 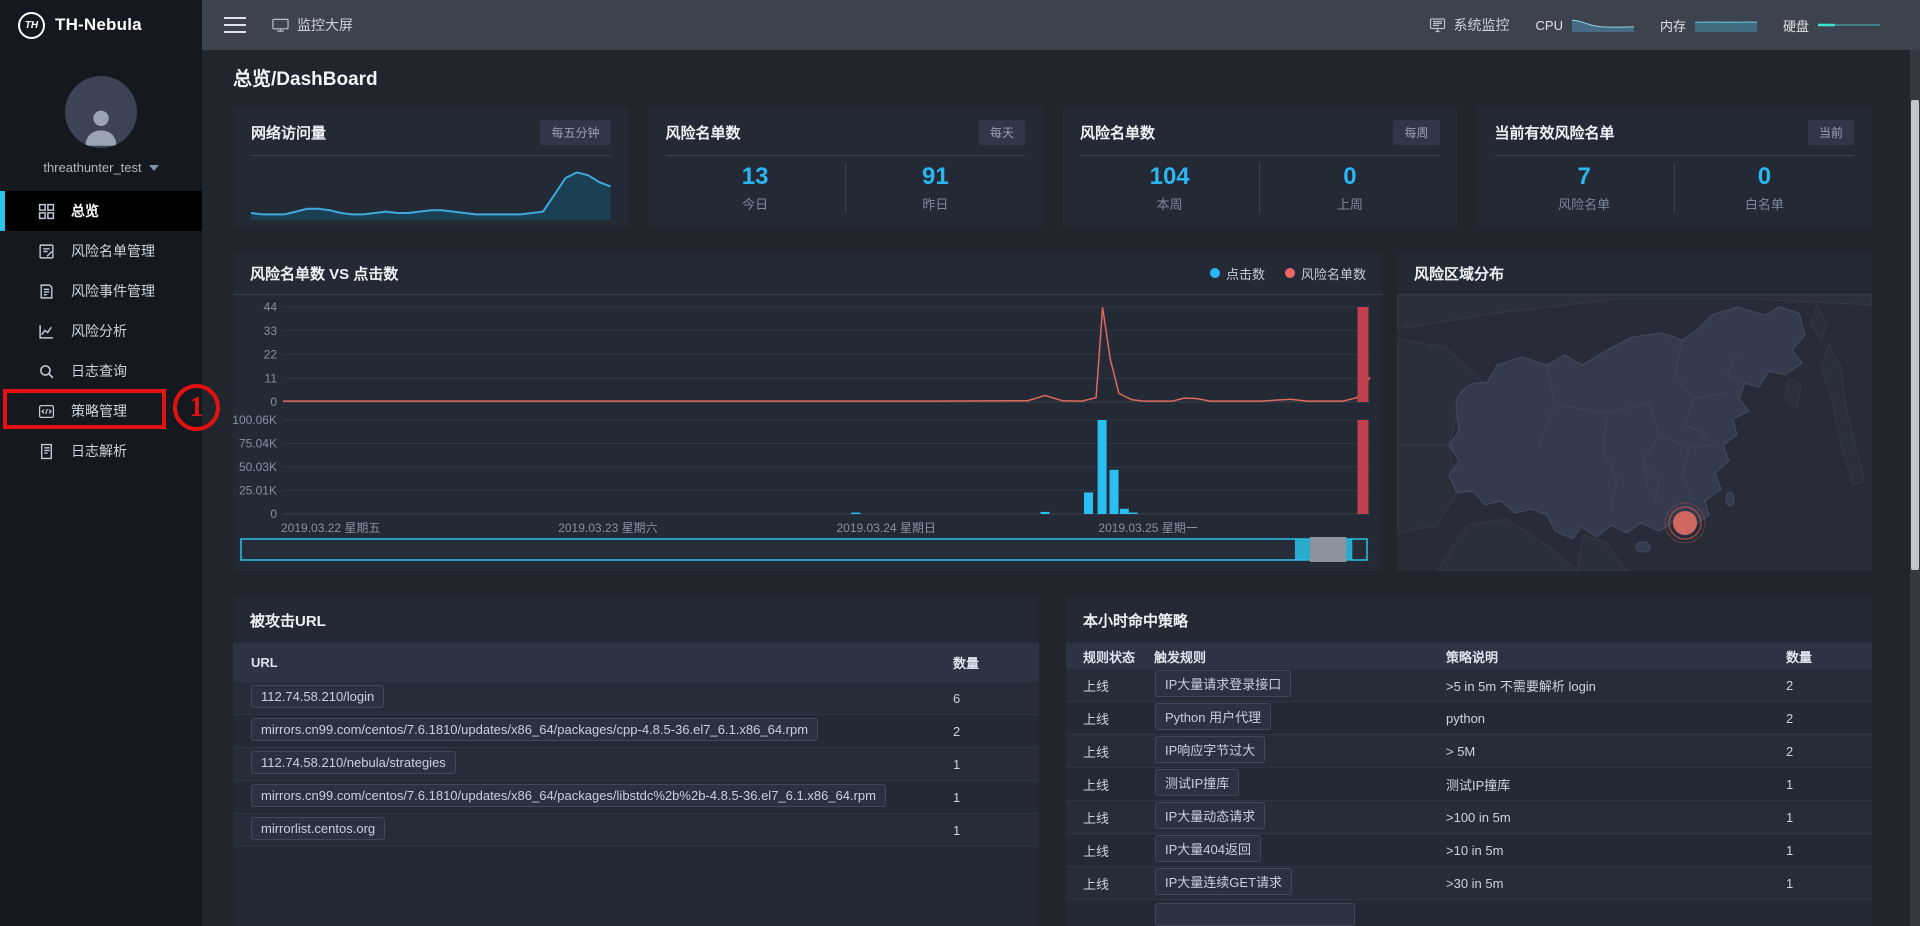 I want to click on card-network-traffic: 网络访问量 每五分钟, so click(x=431, y=167).